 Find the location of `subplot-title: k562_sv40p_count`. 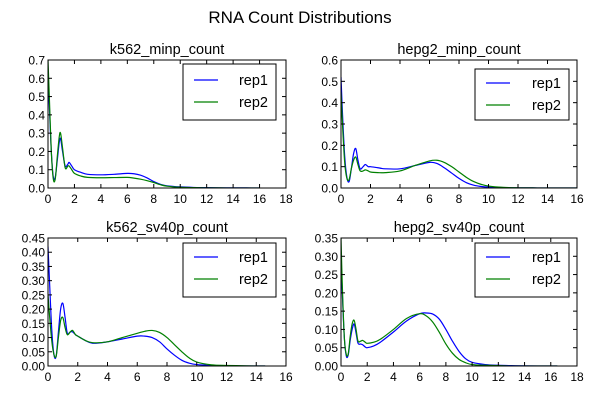

subplot-title: k562_sv40p_count is located at coordinates (167, 228).